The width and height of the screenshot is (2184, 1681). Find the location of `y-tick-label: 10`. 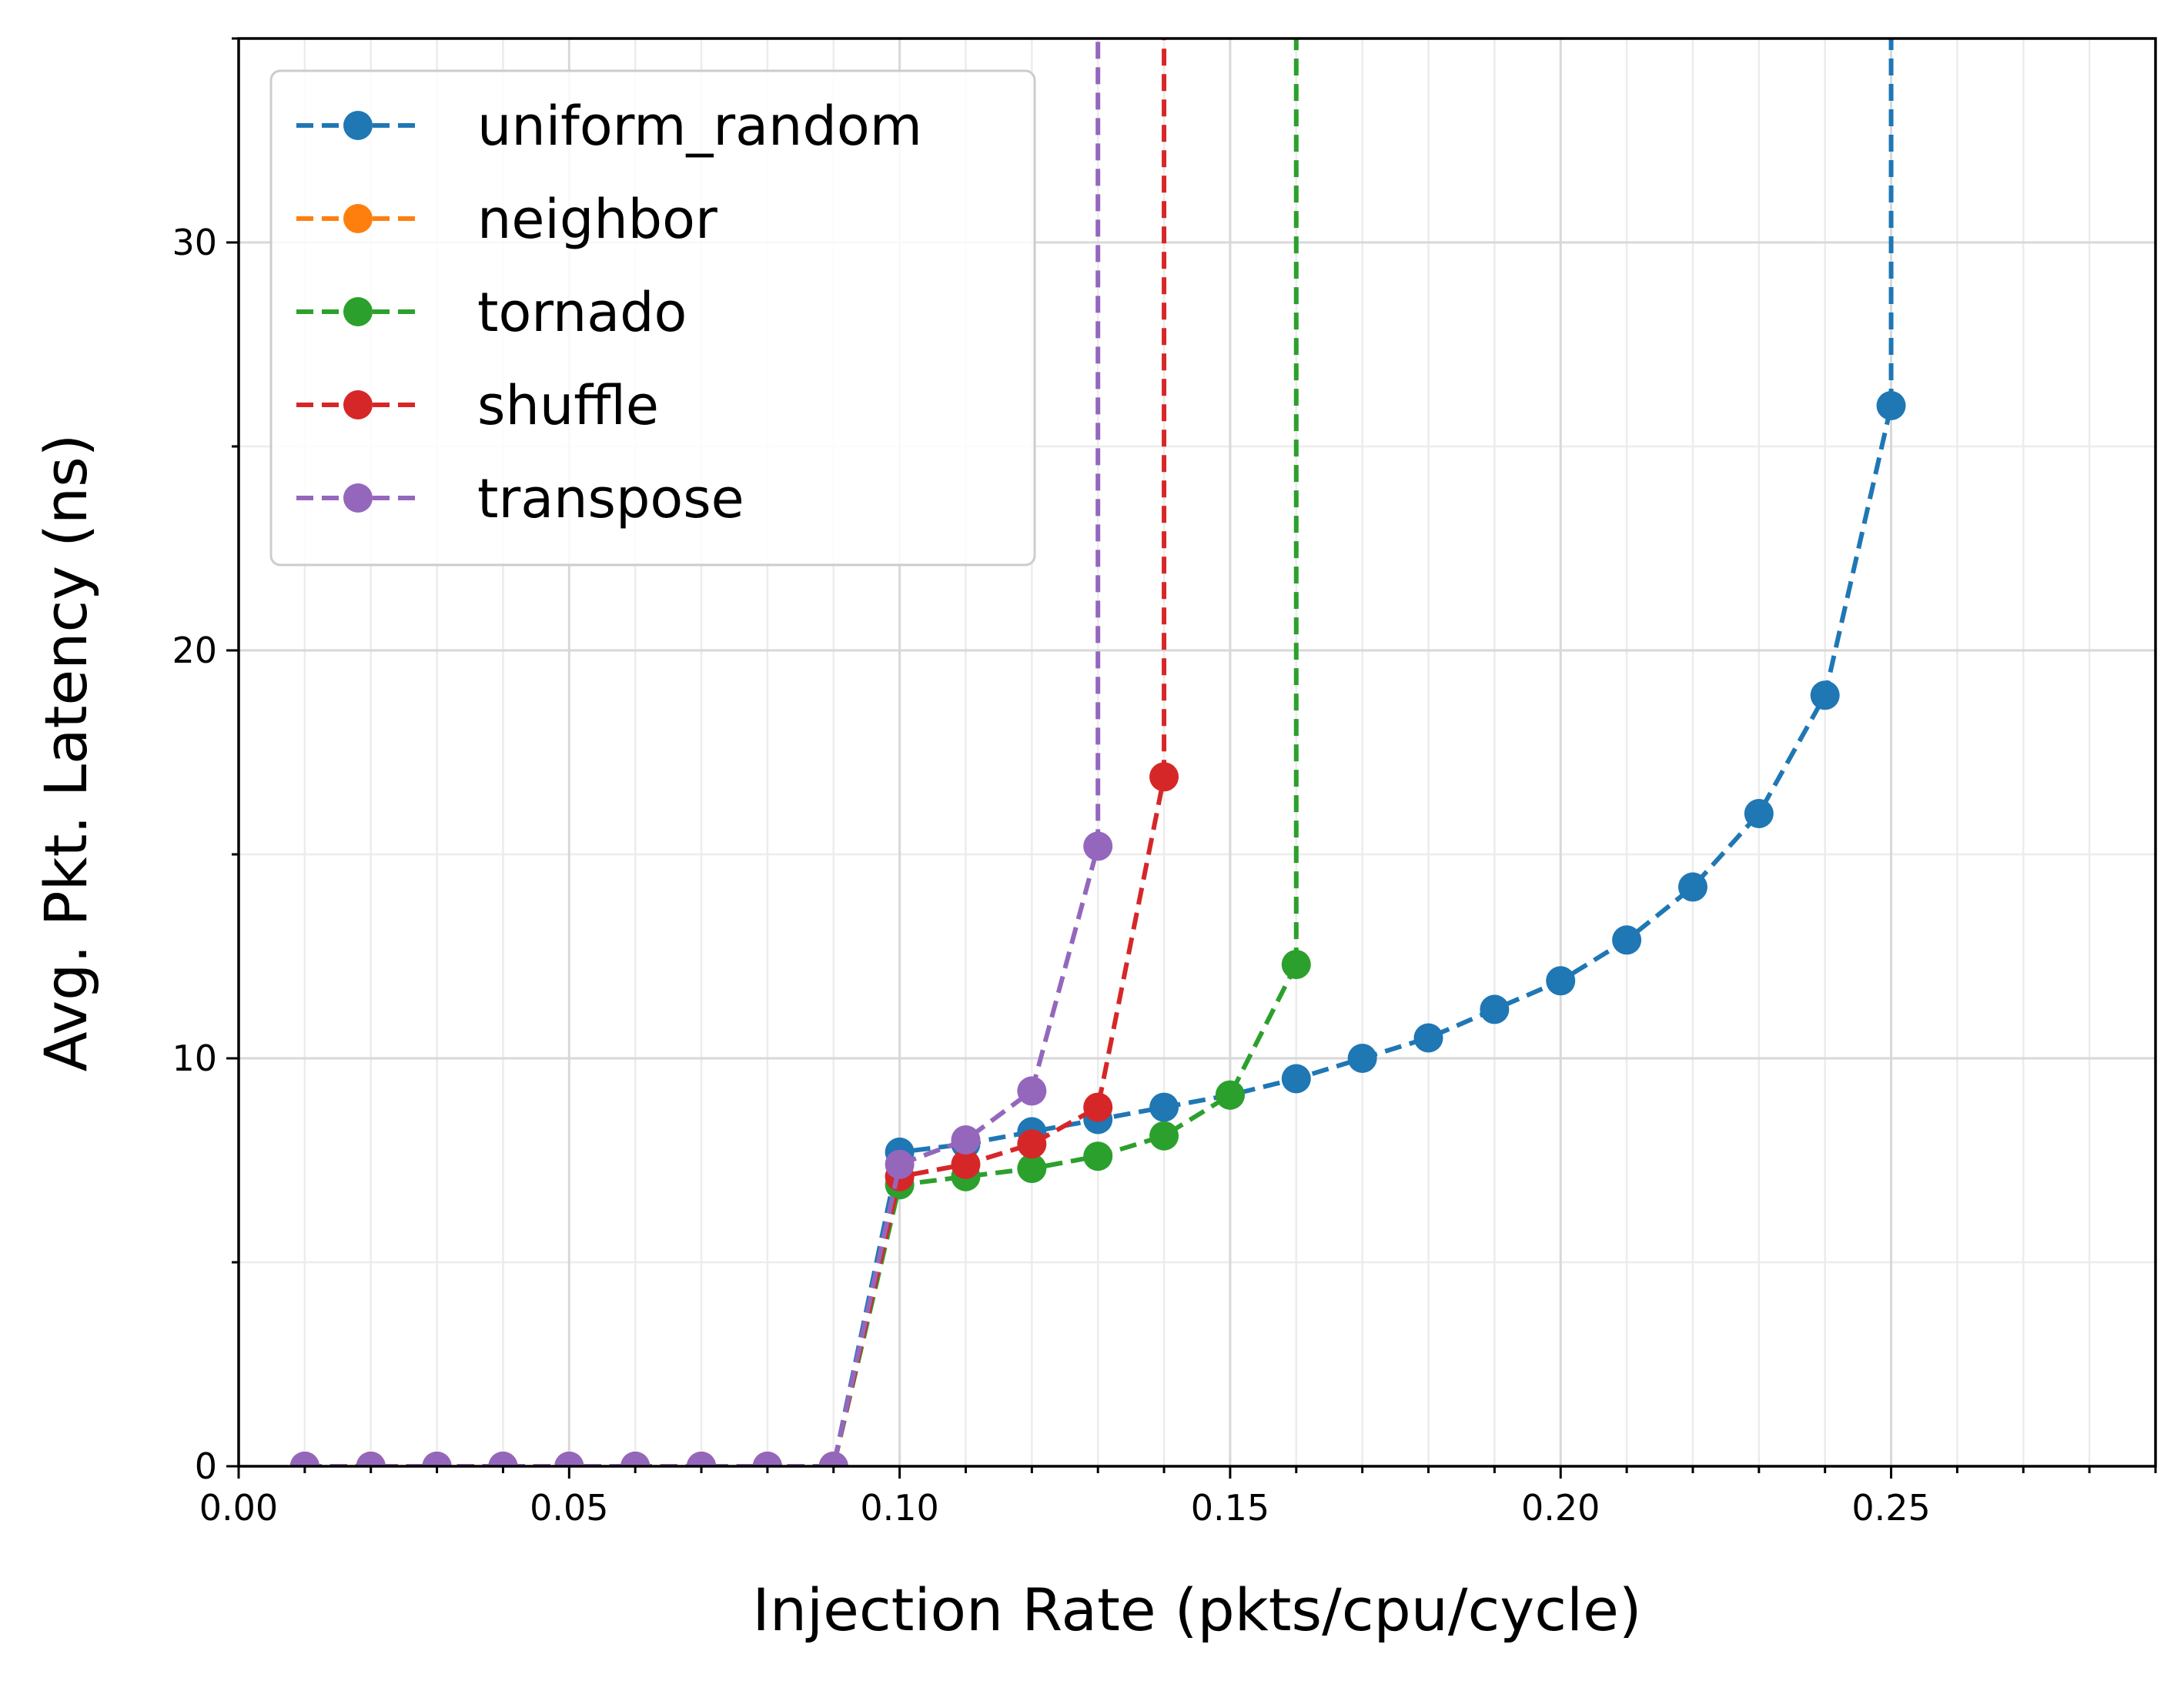

y-tick-label: 10 is located at coordinates (194, 1058).